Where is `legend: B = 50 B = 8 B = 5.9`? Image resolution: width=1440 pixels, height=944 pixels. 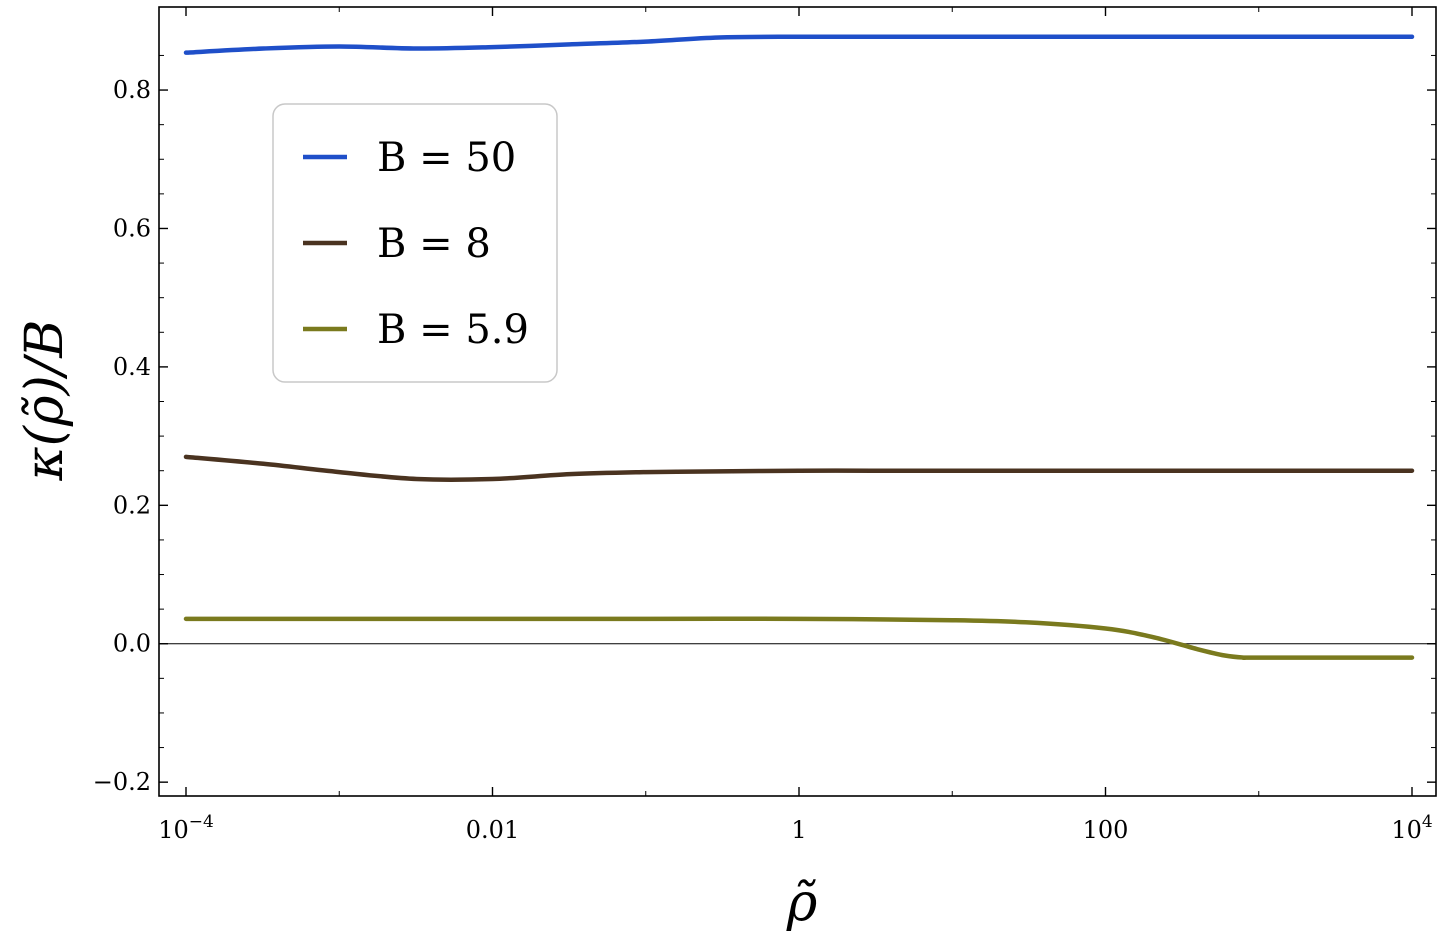
legend: B = 50 B = 8 B = 5.9 is located at coordinates (415, 243).